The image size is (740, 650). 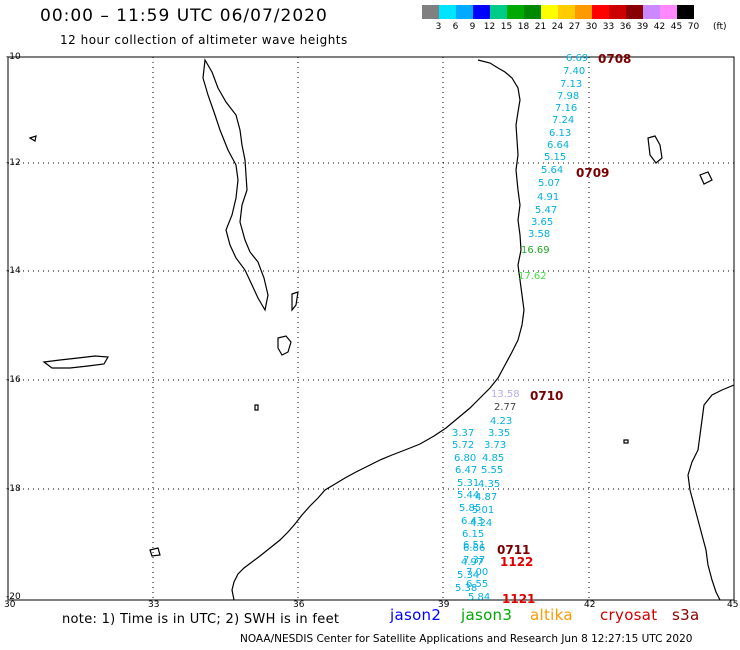 I want to click on color-scale-labels: 3 6 9 12 15 18 21 24 27 30 33 36 39 42 45 70, so click(x=562, y=27).